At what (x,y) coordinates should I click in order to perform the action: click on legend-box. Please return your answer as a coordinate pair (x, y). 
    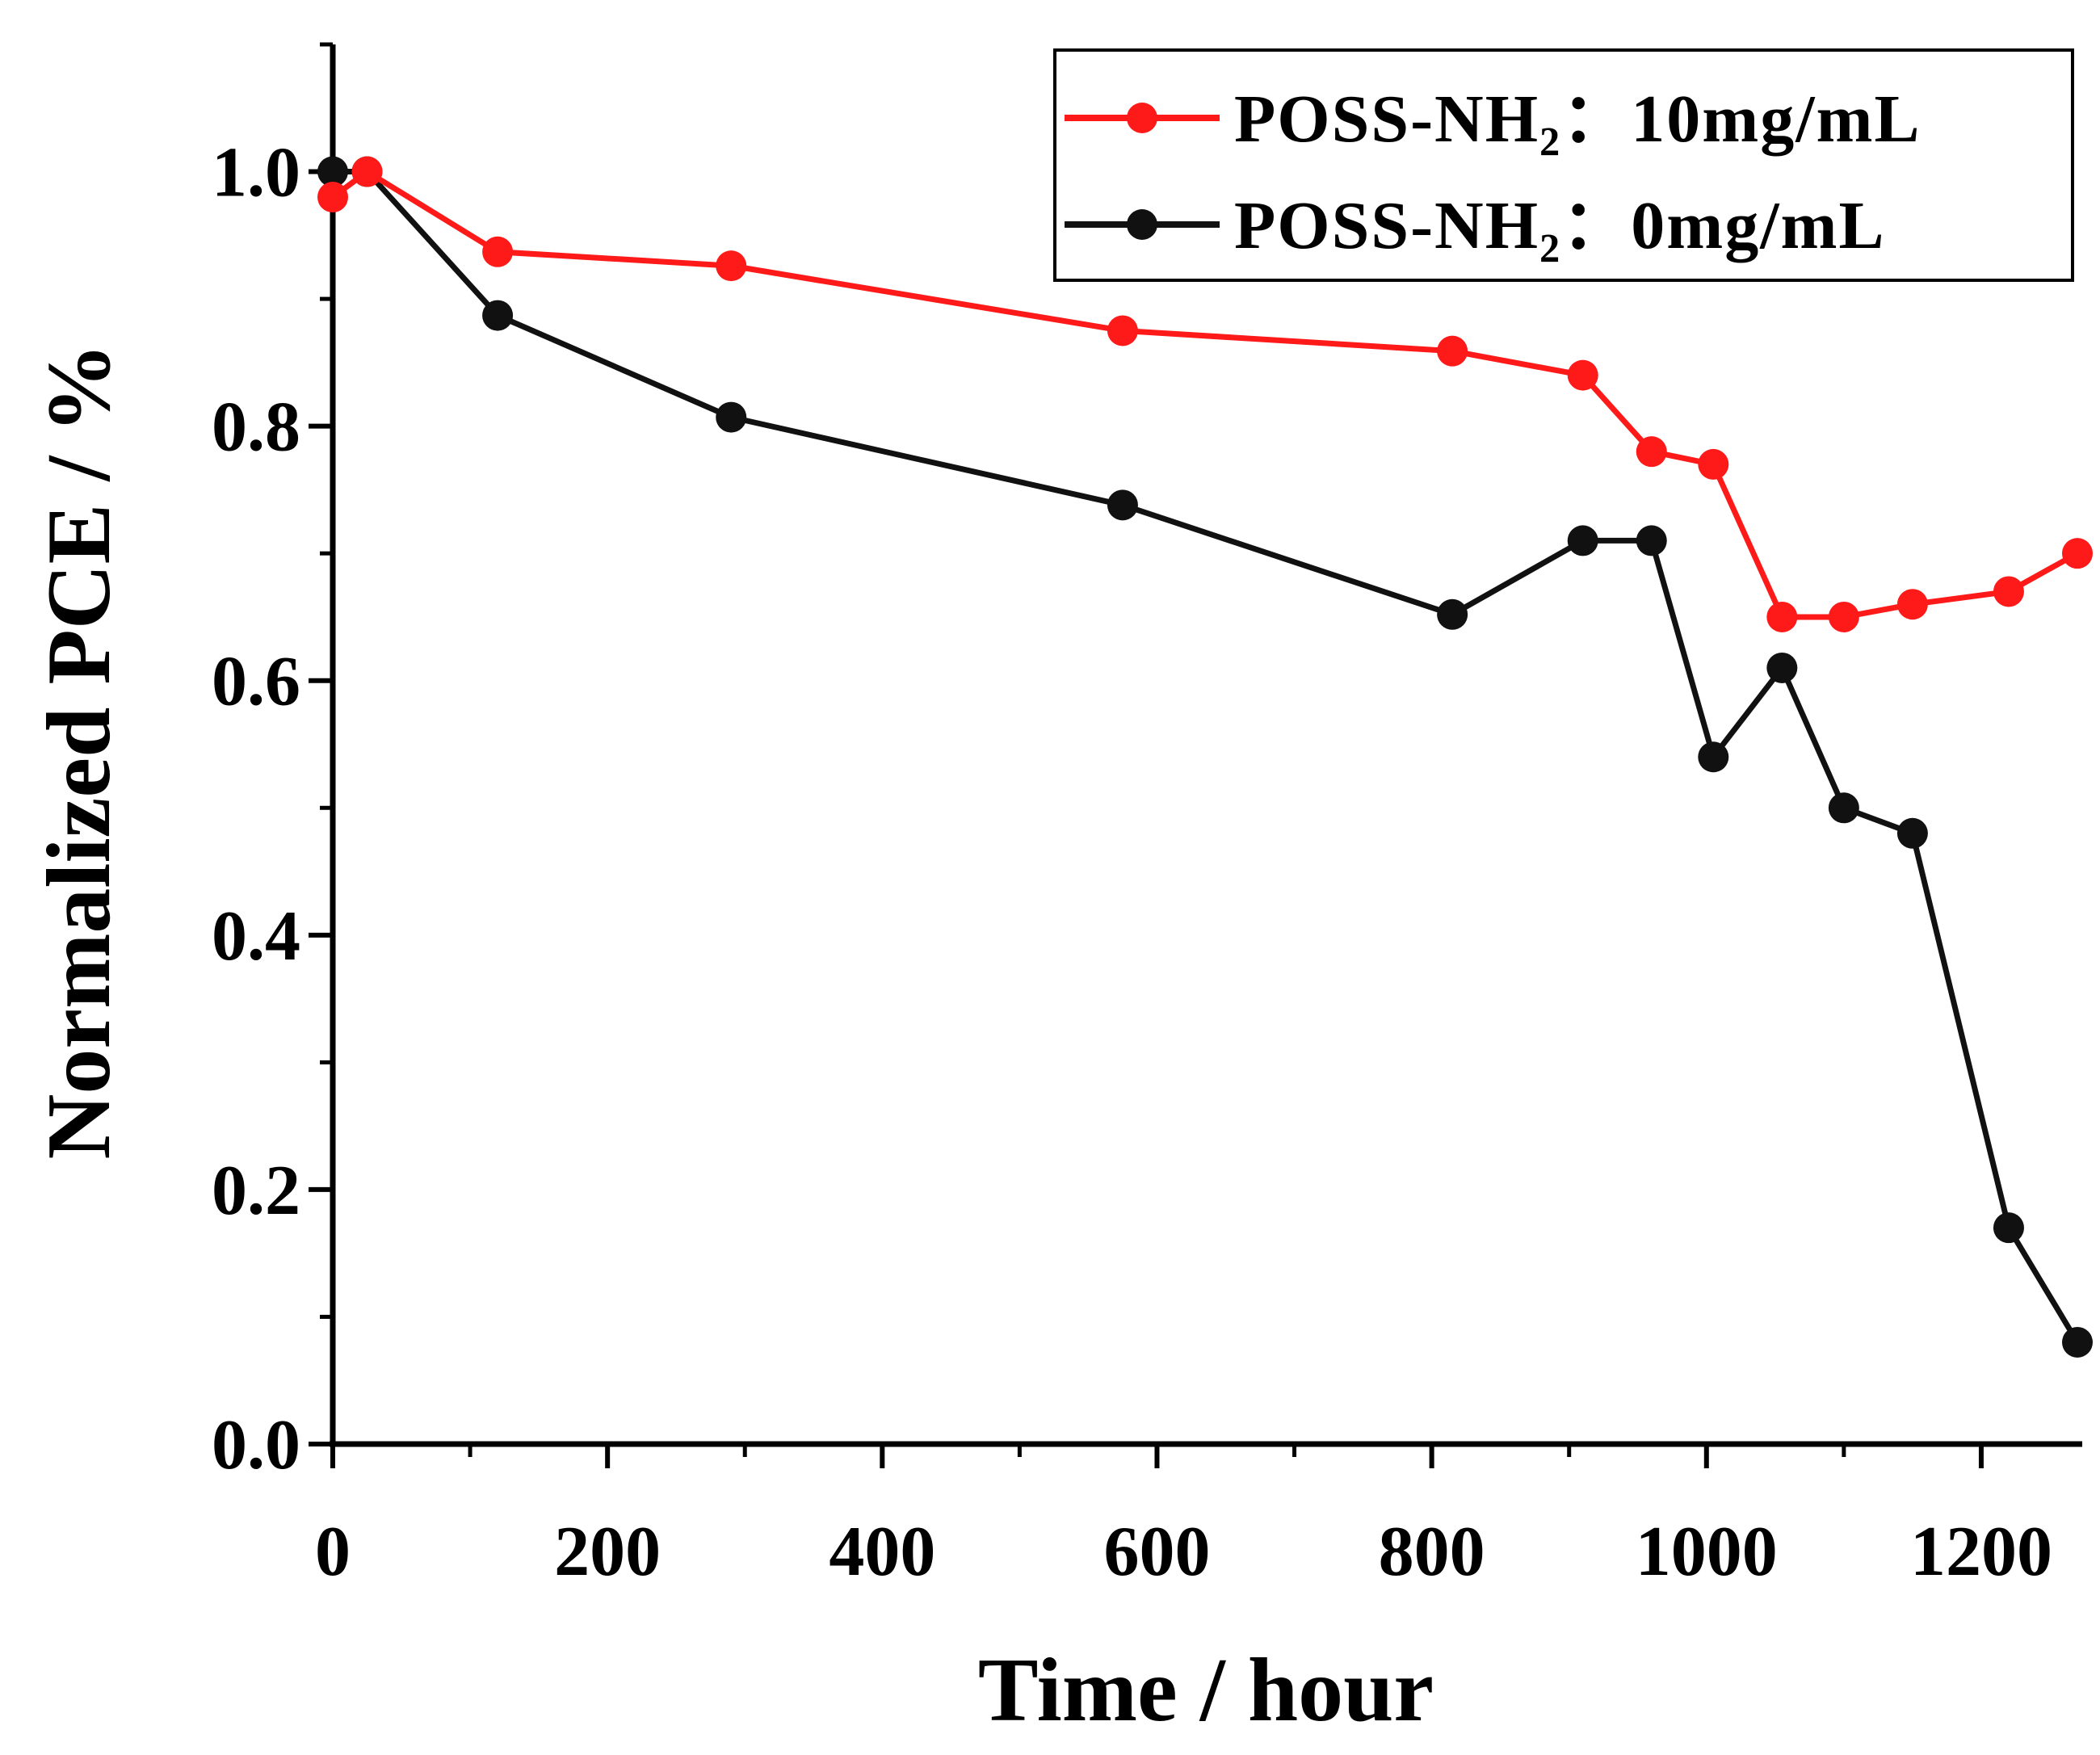
    Looking at the image, I should click on (1563, 165).